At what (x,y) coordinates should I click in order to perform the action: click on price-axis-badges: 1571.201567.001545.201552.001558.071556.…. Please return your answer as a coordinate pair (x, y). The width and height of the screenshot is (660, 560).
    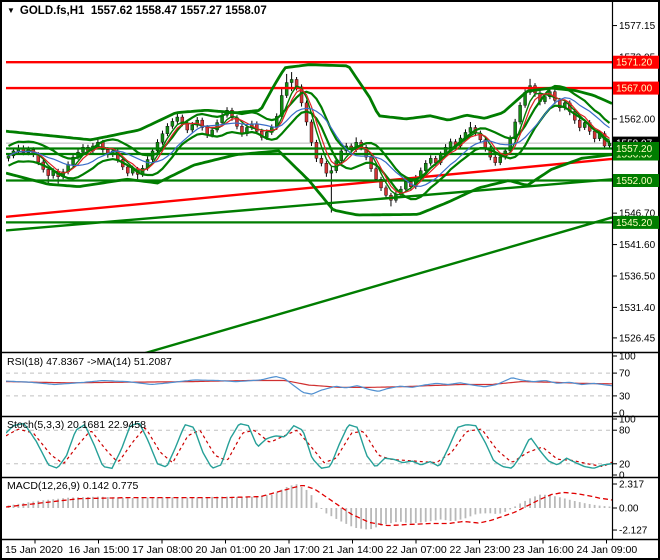
    Looking at the image, I should click on (636, 142).